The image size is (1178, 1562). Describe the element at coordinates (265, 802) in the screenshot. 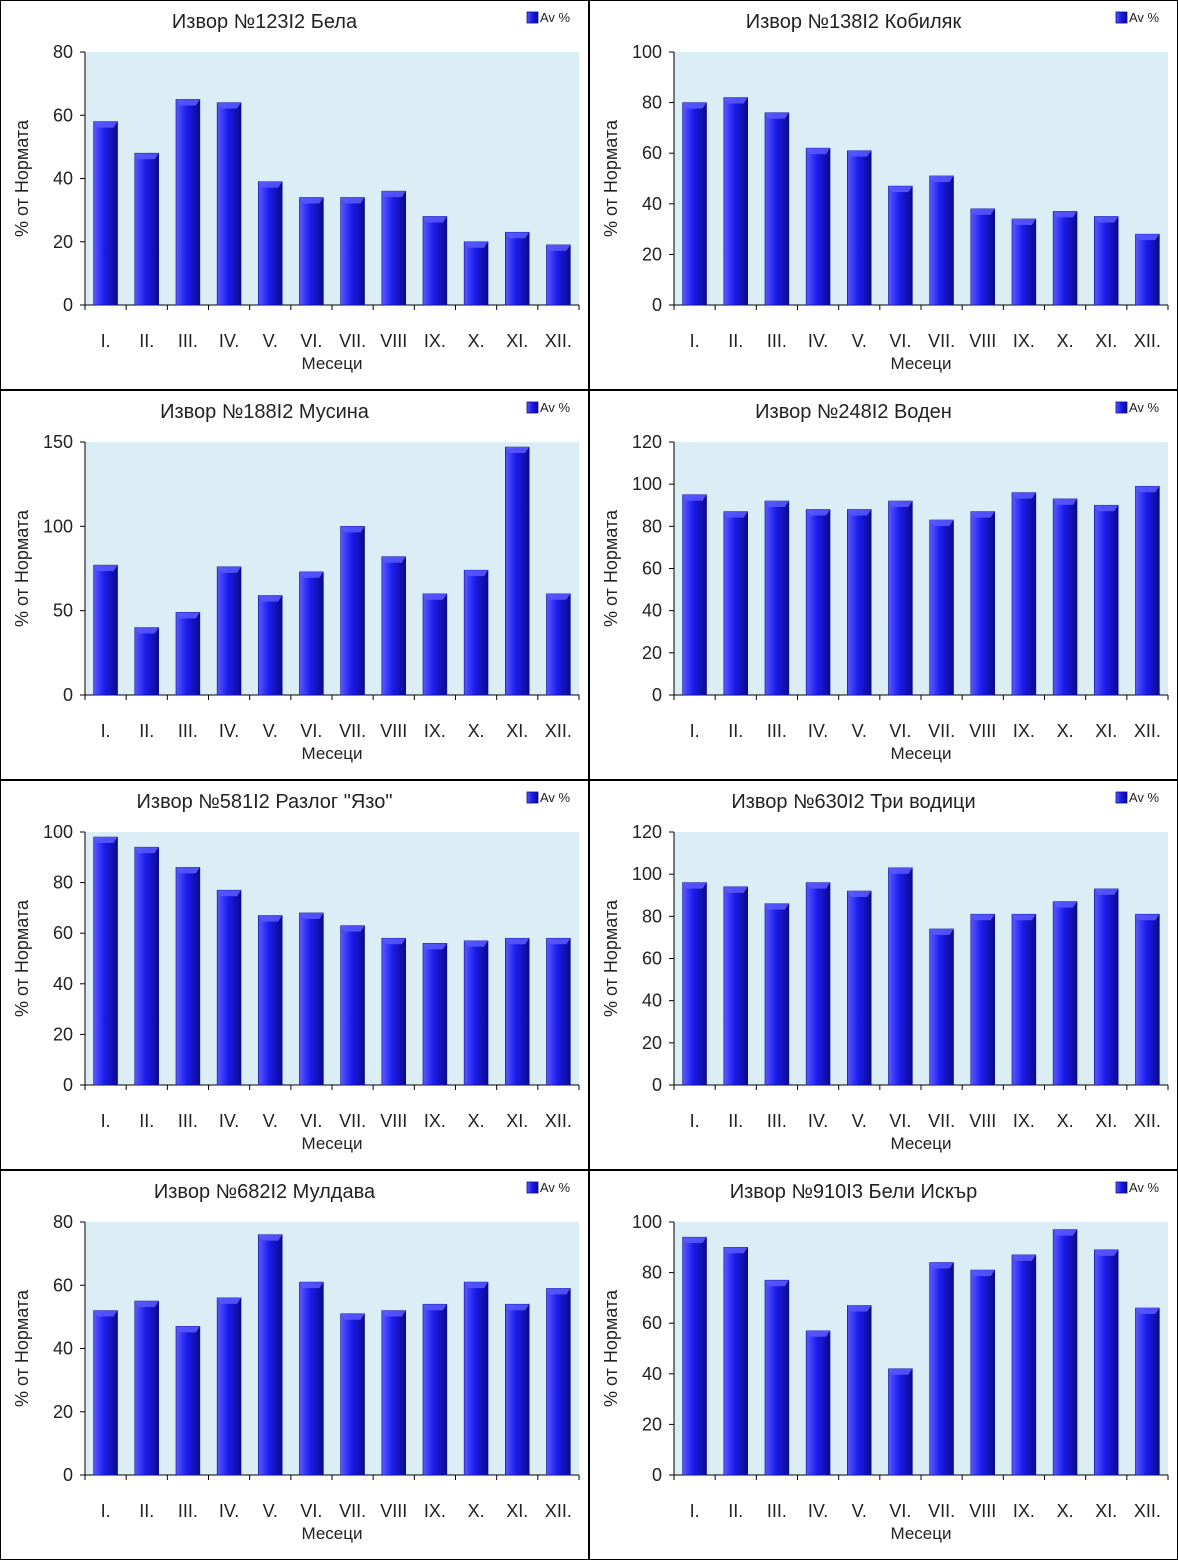

I see `chart-title: Извор №581I2 Разлог "Язо"` at that location.